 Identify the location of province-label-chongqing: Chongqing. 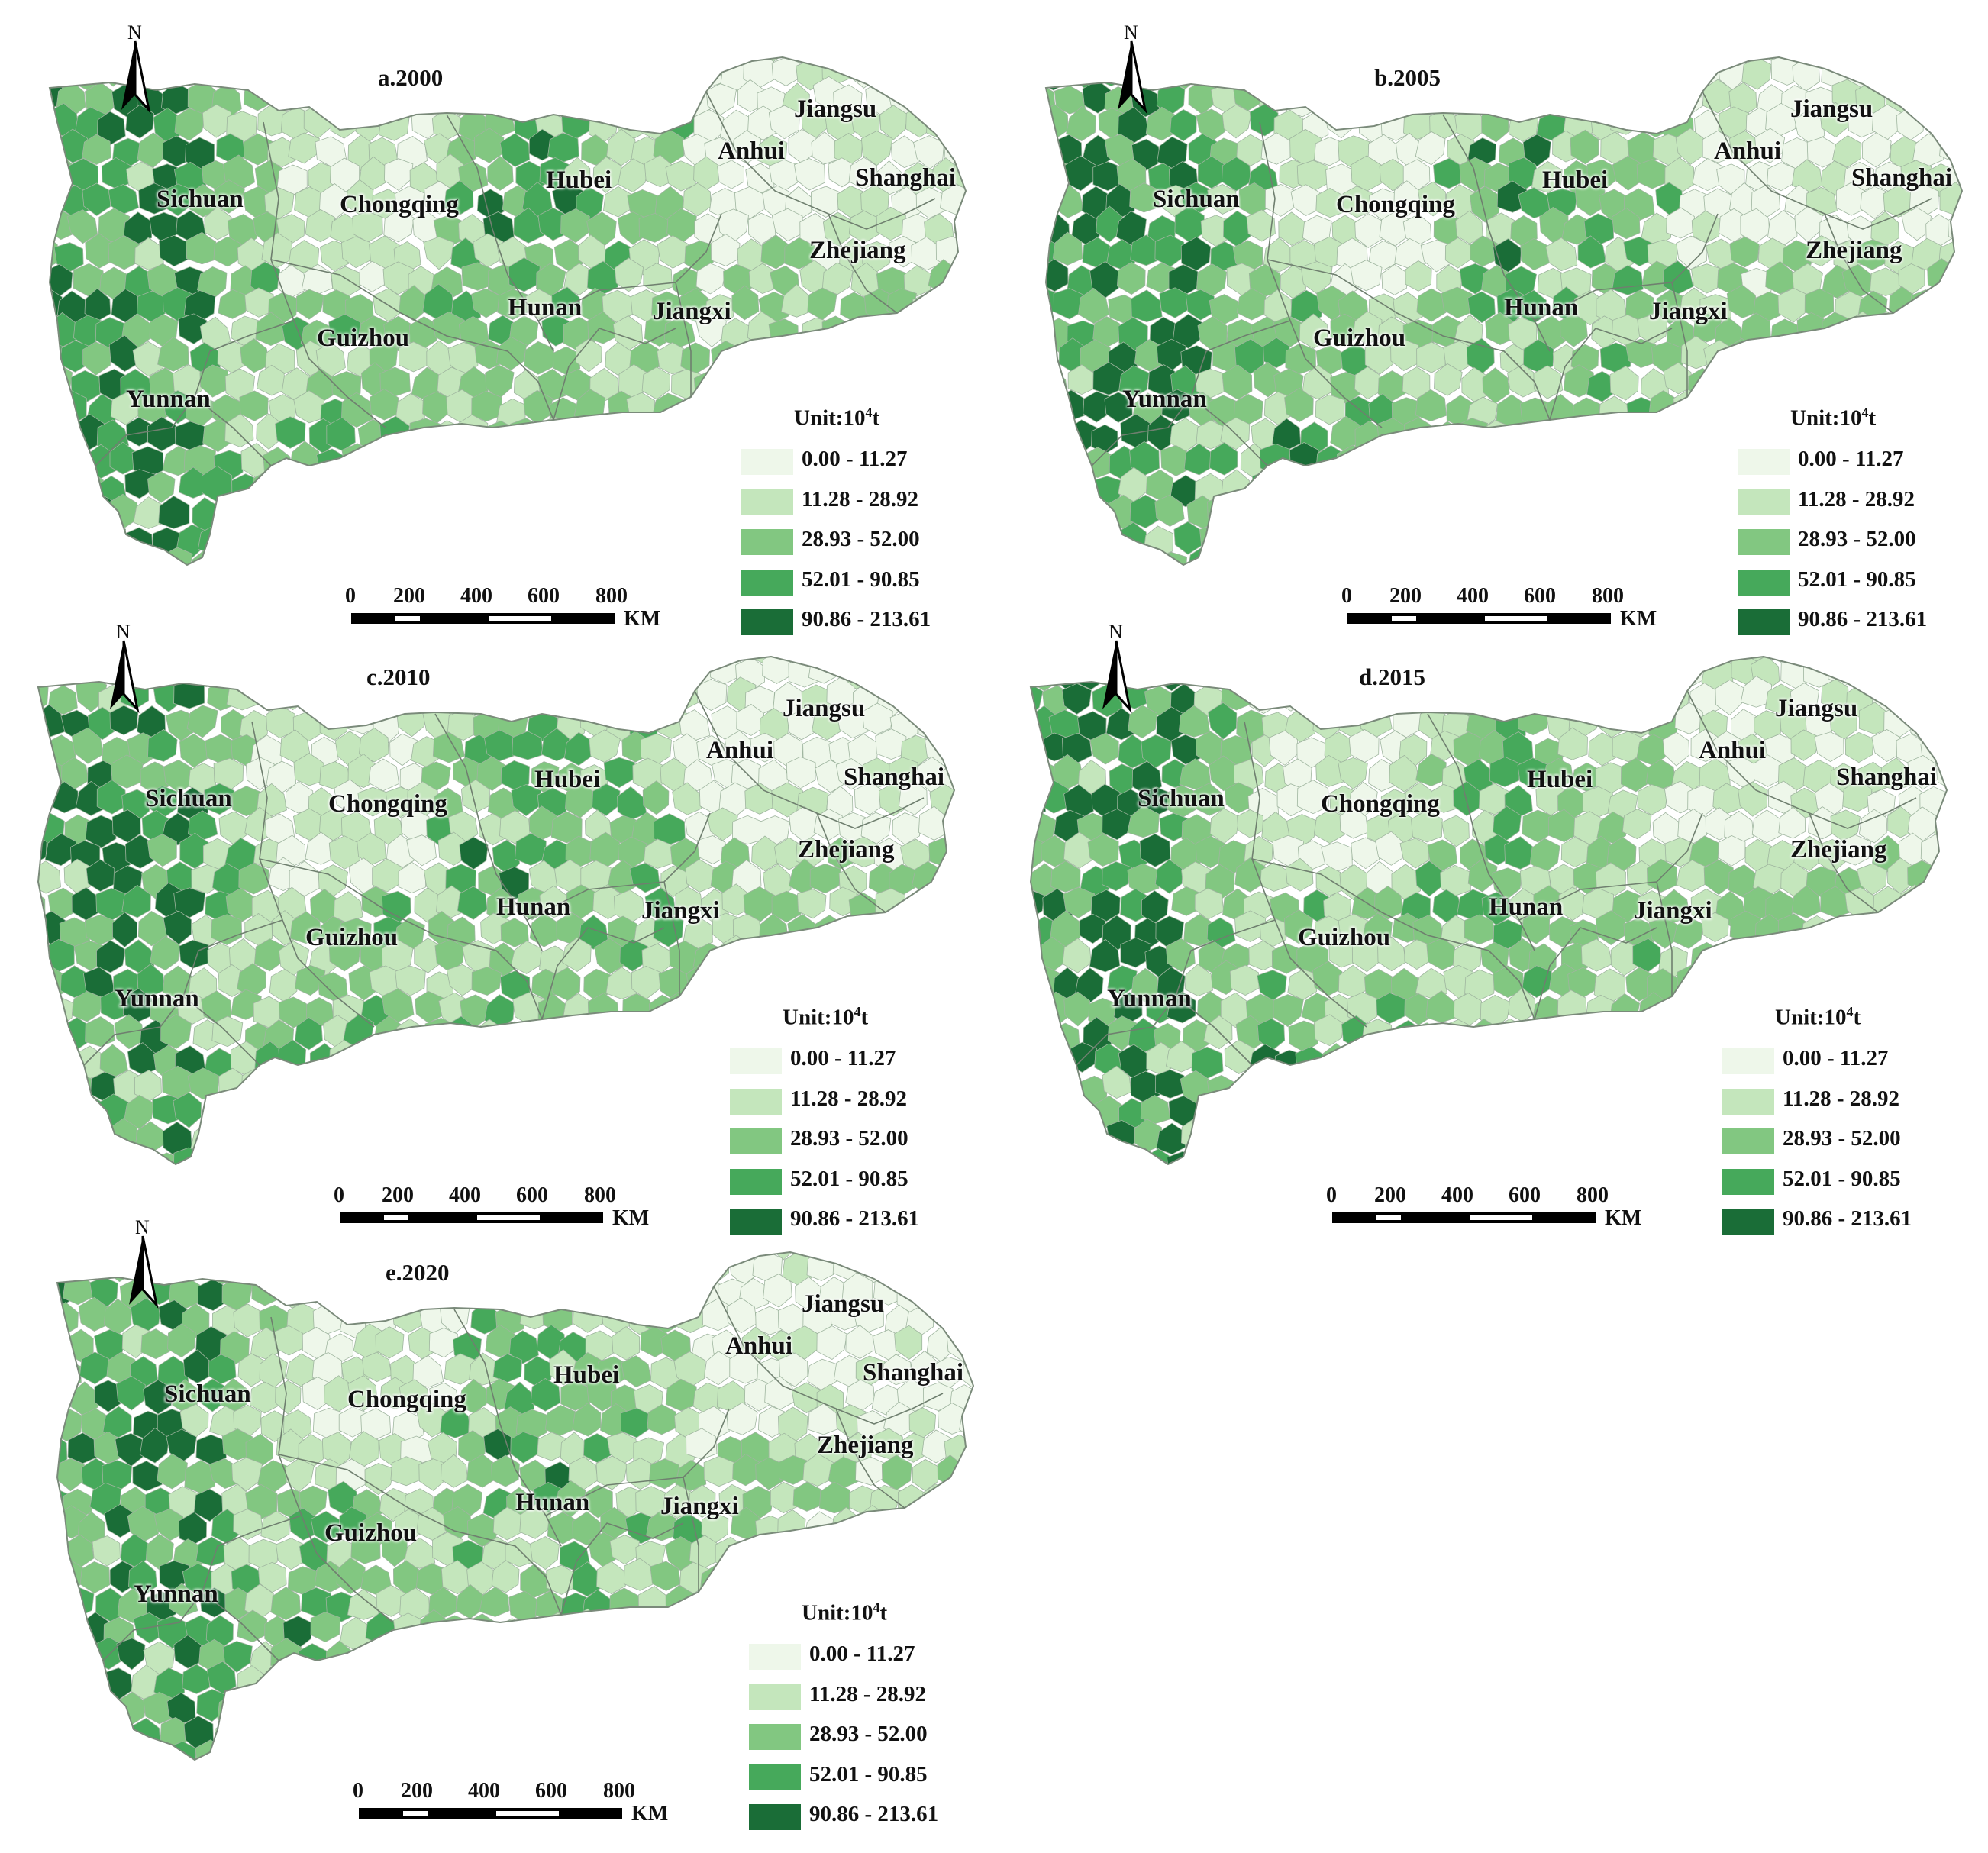
(406, 1399).